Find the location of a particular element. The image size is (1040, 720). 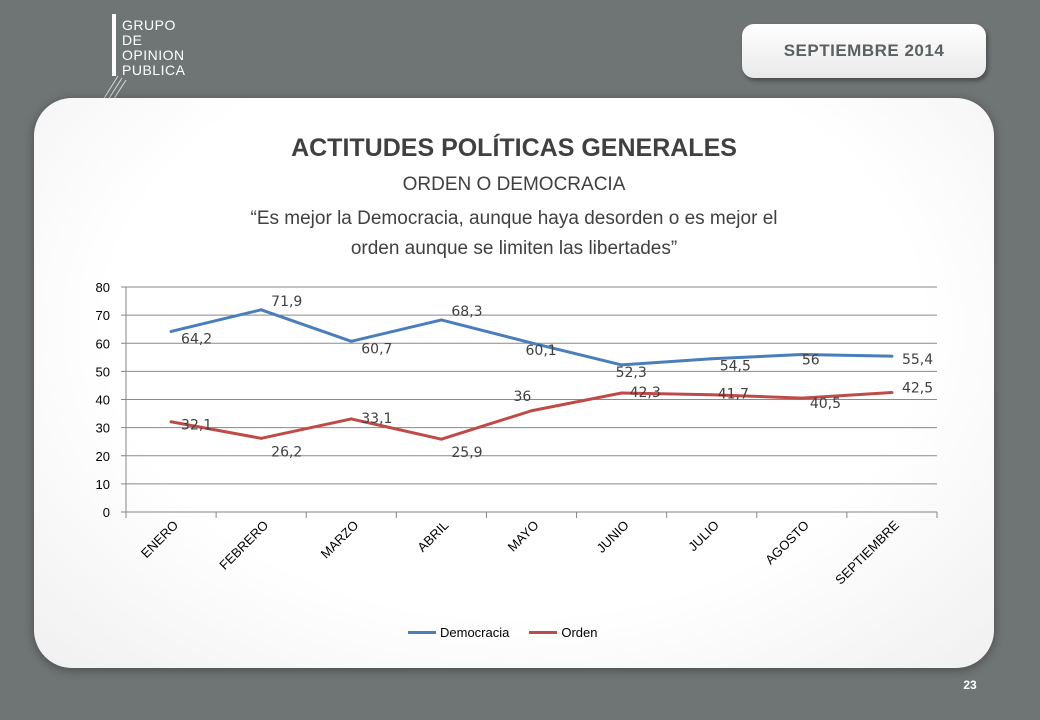

y-tick-label: 30 is located at coordinates (103, 428).